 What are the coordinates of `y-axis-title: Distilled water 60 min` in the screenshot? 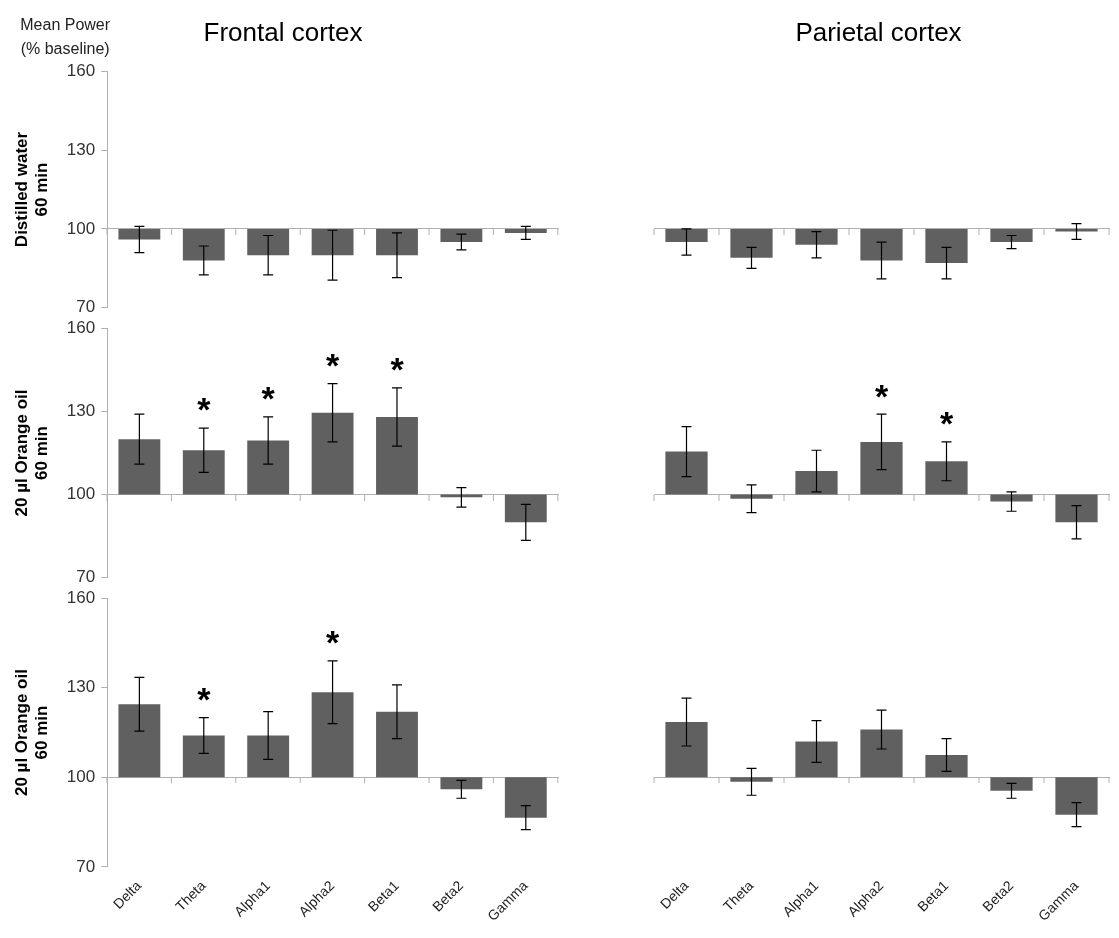 It's located at (31, 189).